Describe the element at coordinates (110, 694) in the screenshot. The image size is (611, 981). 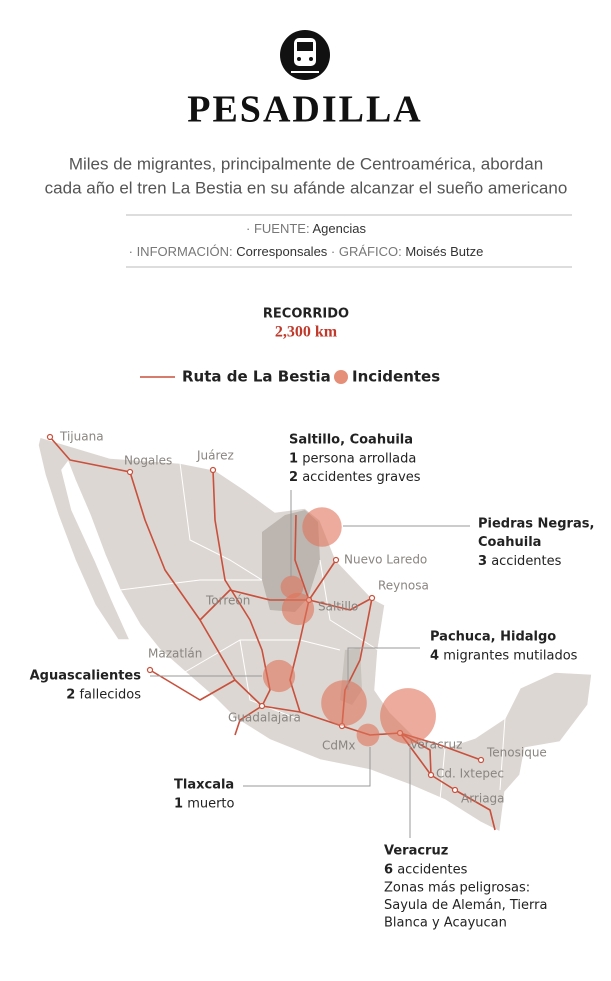
I see `incident-text: fallecidos` at that location.